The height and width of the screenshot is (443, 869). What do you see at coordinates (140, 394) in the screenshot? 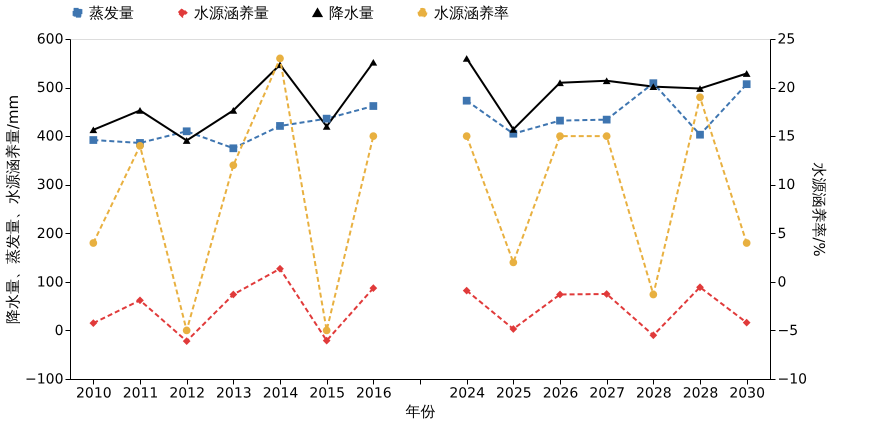
I see `x-tick-label: 2011` at bounding box center [140, 394].